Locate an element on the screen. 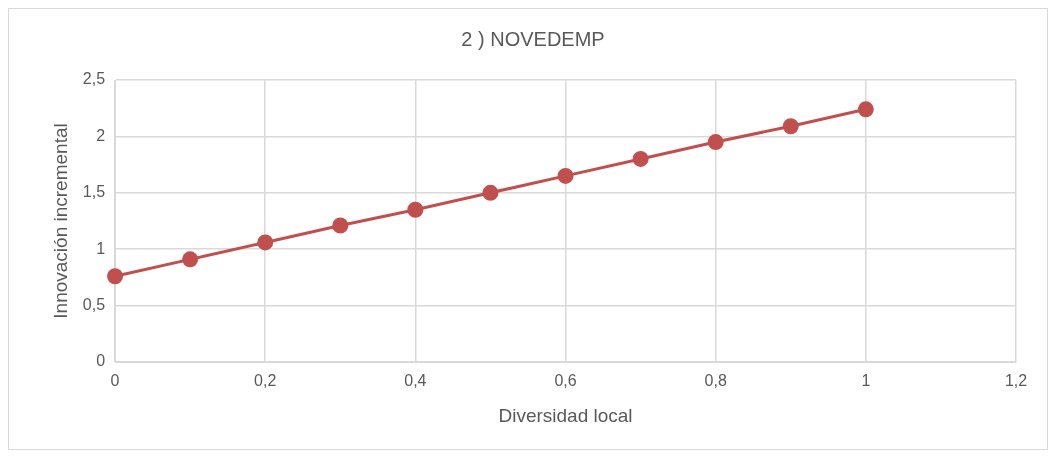  x-tick-label: 0,4 is located at coordinates (415, 381).